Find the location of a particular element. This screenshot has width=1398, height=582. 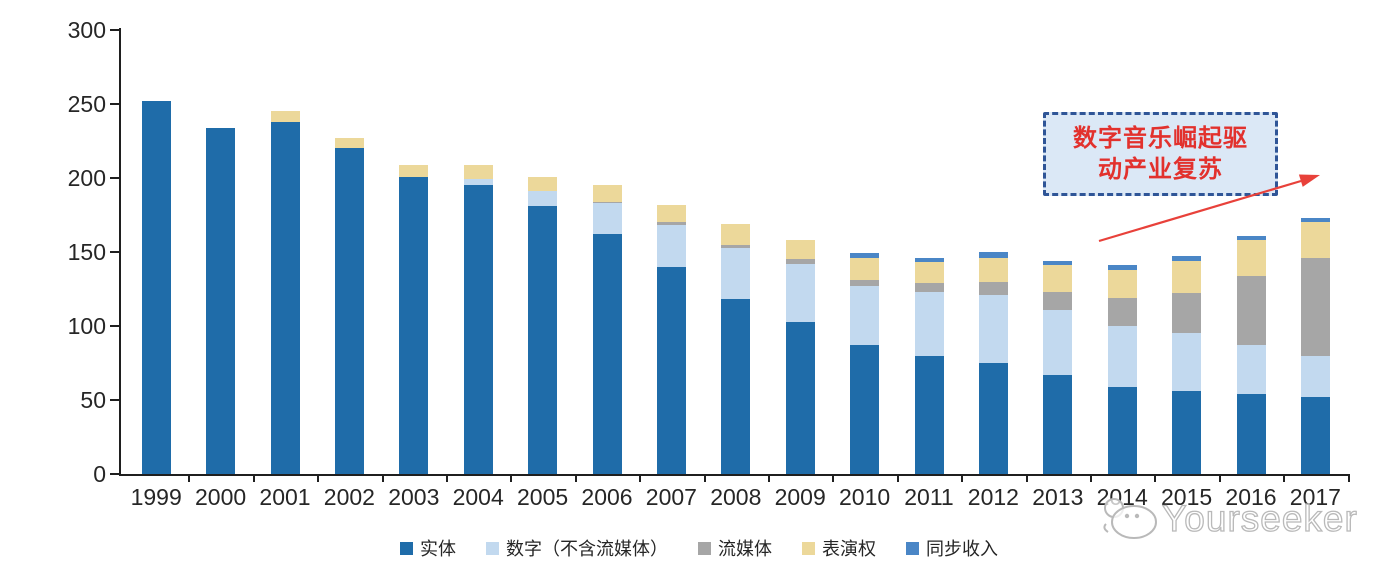

bar-segment-同步收入-2013 is located at coordinates (1058, 263).